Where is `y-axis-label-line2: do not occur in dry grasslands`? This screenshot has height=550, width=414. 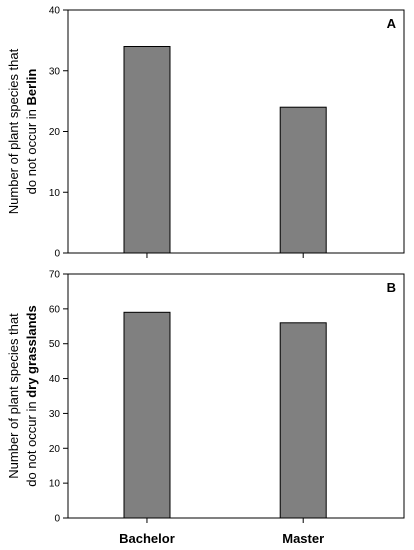
y-axis-label-line2: do not occur in dry grasslands is located at coordinates (31, 395).